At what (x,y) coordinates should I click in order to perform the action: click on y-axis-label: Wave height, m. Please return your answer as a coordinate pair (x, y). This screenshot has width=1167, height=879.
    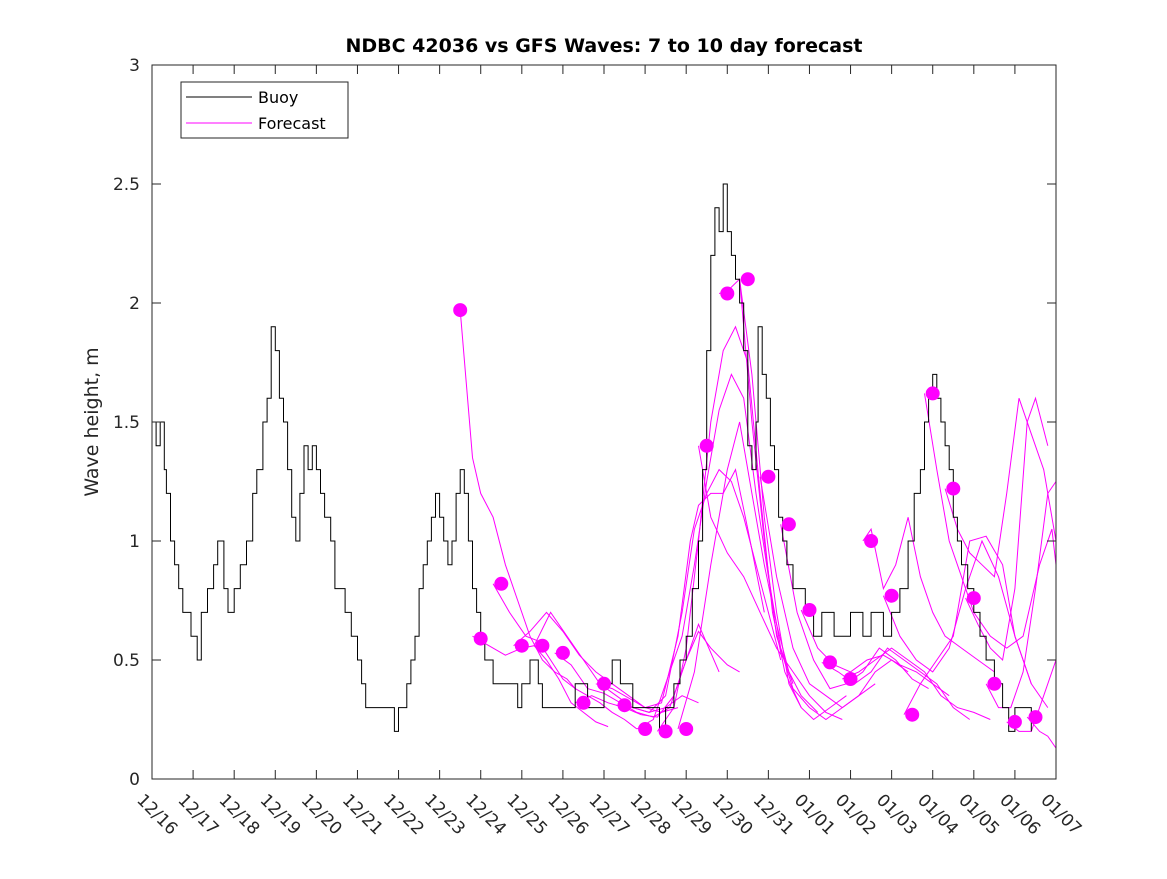
    Looking at the image, I should click on (92, 421).